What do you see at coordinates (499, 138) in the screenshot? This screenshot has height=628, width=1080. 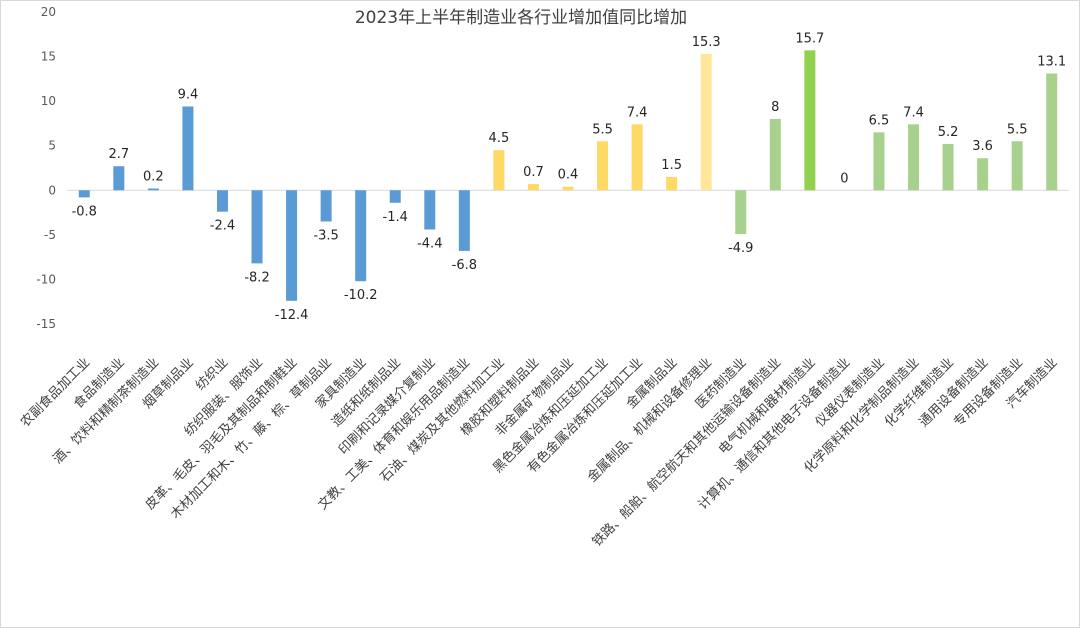 I see `data-label-12: 4.5` at bounding box center [499, 138].